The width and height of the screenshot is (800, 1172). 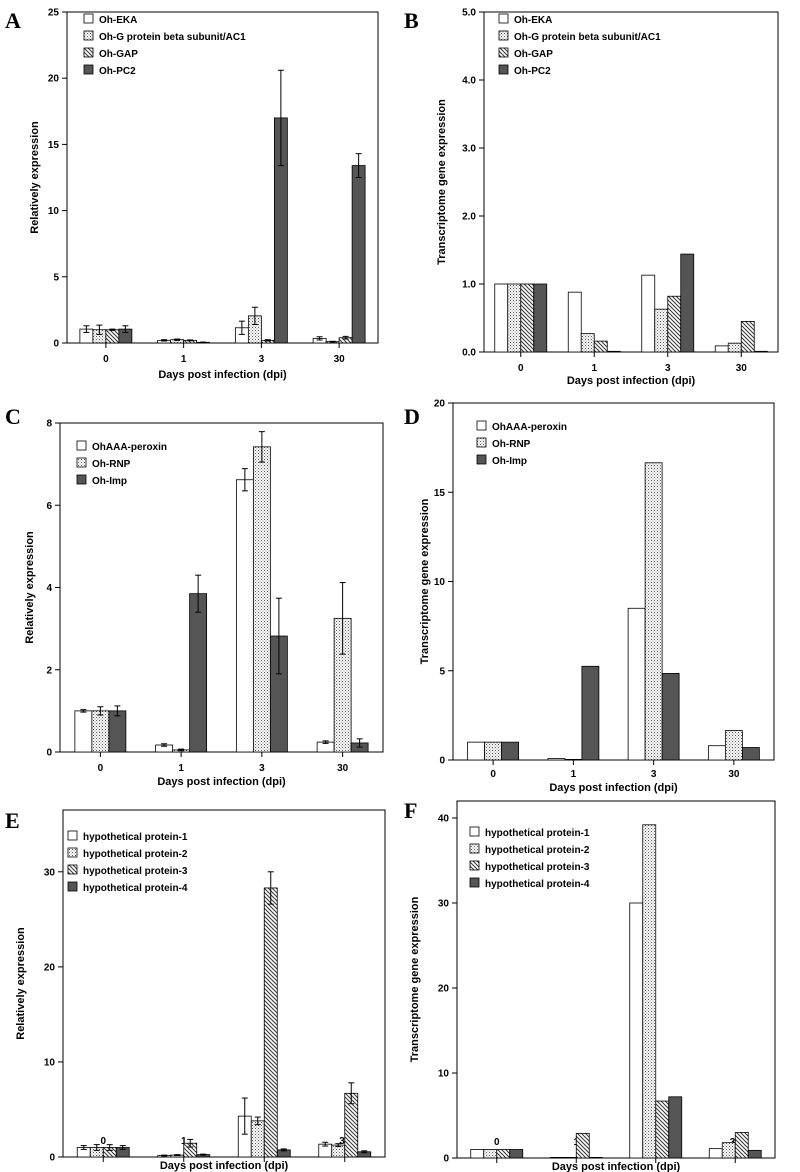 I want to click on y-tick-label: 3.0, so click(x=469, y=149).